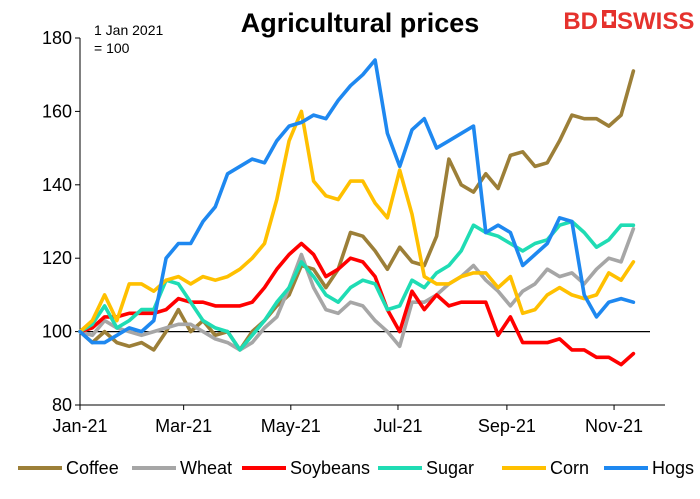  Describe the element at coordinates (569, 468) in the screenshot. I see `legend-label-corn: Corn` at that location.